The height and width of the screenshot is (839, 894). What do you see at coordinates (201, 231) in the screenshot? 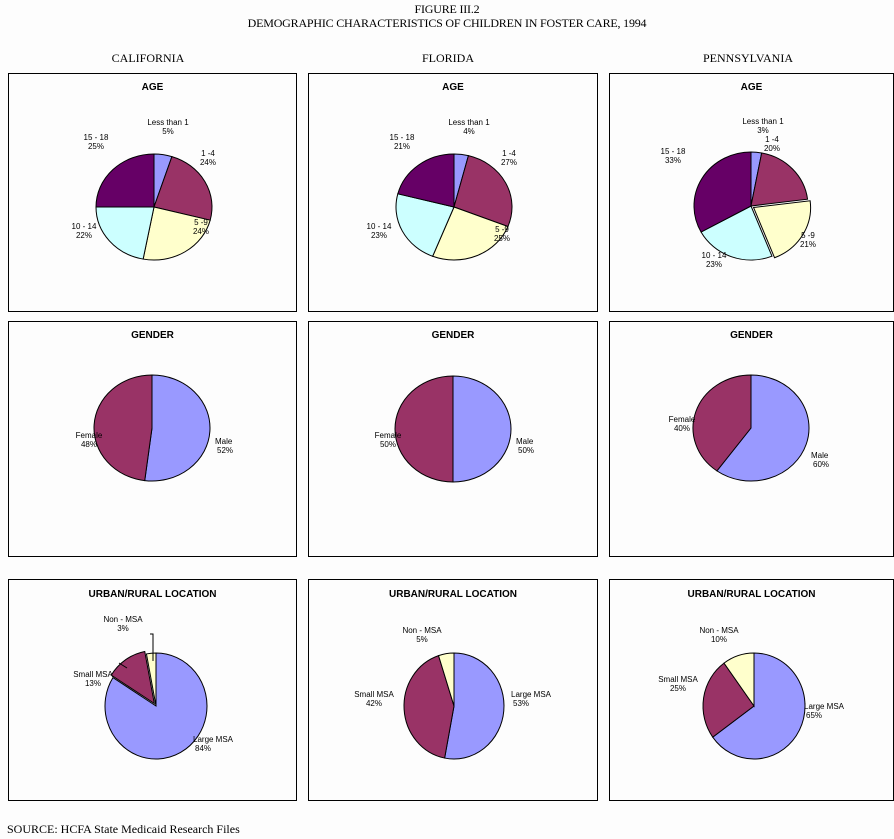
I see `slice-value-5-9: 24%` at bounding box center [201, 231].